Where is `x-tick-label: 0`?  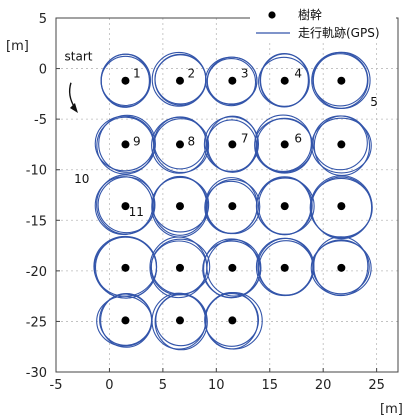
x-tick-label: 0 is located at coordinates (109, 385).